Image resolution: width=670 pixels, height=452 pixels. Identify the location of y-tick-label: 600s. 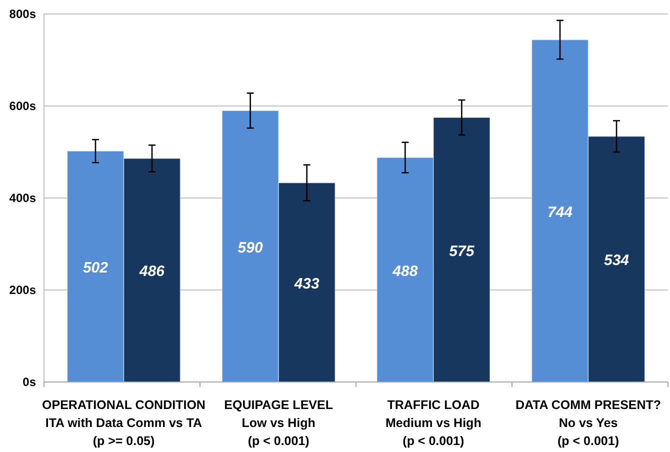
(22, 106).